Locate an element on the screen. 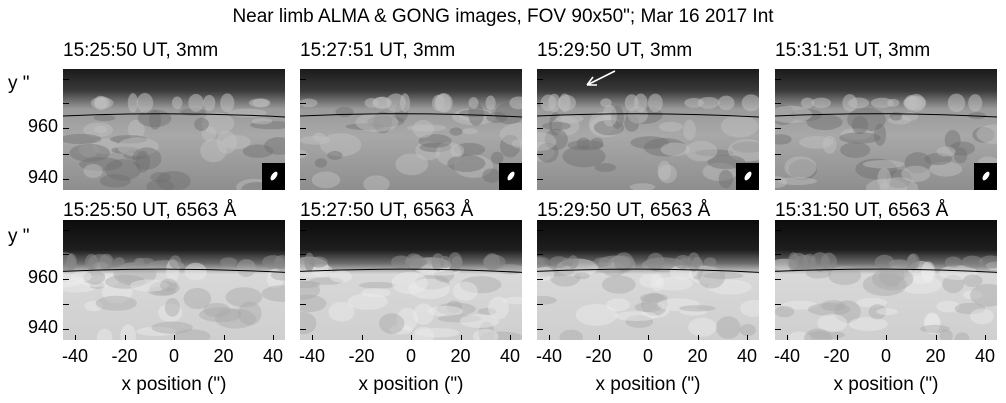 The height and width of the screenshot is (403, 1006). x-tick-label: 40 is located at coordinates (510, 356).